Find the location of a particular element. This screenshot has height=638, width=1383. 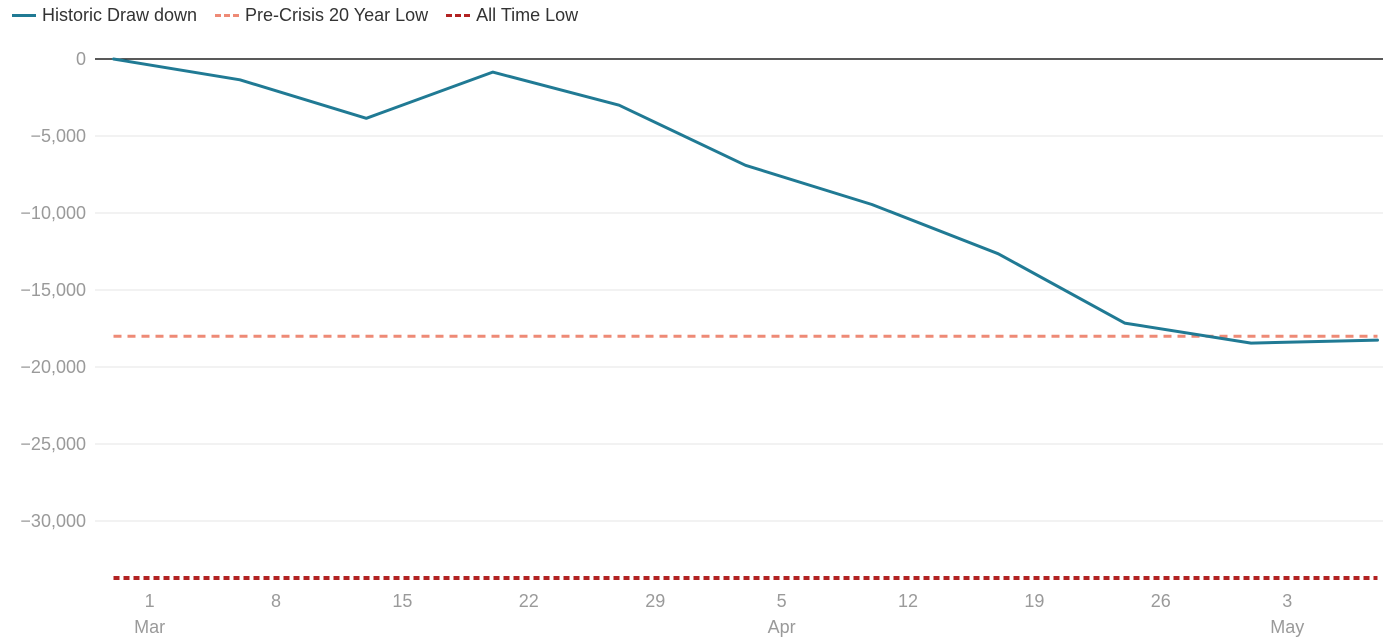

x-tick-label: 1 is located at coordinates (150, 601).